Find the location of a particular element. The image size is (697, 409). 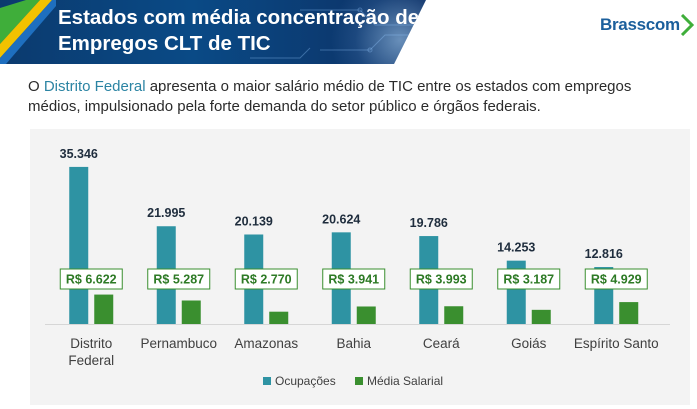

category-label: Distrito is located at coordinates (91, 343).